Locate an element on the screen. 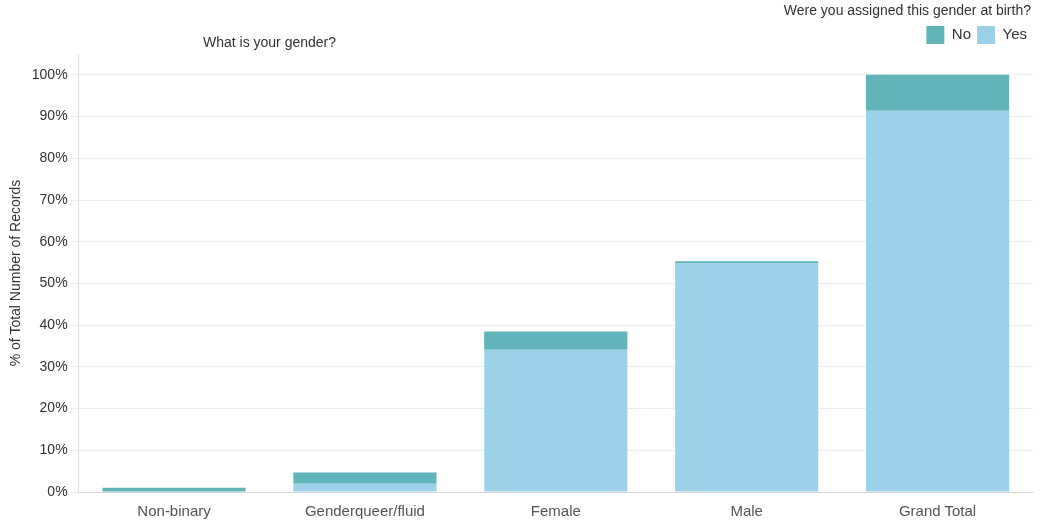  y-tick-label: 60% is located at coordinates (53, 240).